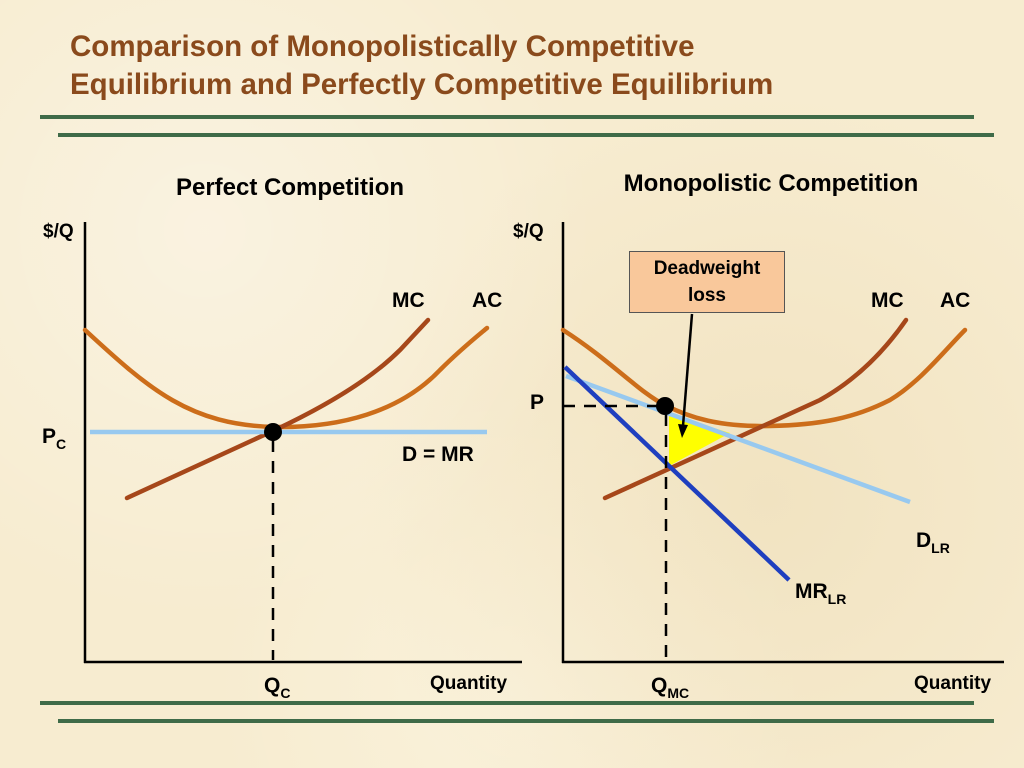 Image resolution: width=1024 pixels, height=768 pixels. I want to click on monopolistic-demand-label: DLR, so click(933, 542).